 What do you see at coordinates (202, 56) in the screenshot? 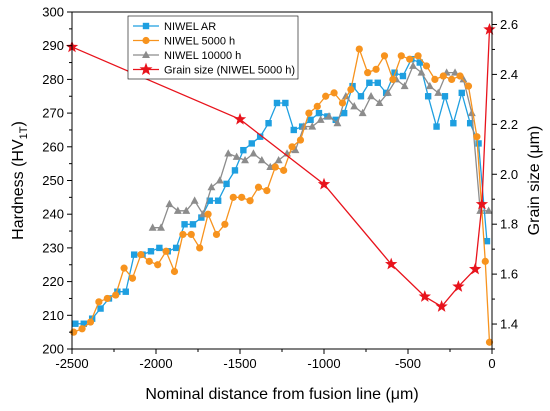
I see `legend-label: NIWEL 10000 h` at bounding box center [202, 56].